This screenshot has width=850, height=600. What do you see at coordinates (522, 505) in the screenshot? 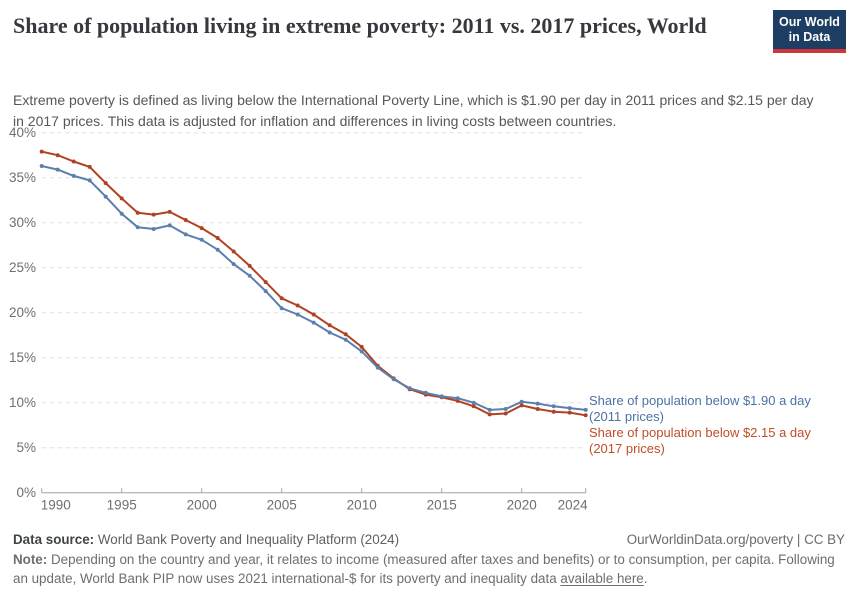
I see `x-tick-label: 2020` at bounding box center [522, 505].